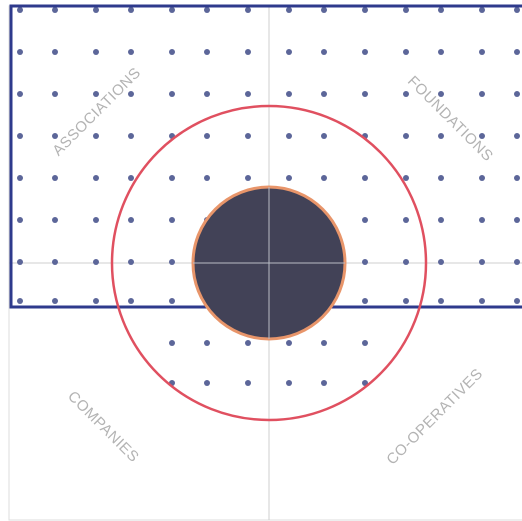  What do you see at coordinates (96, 111) in the screenshot?
I see `label-associations: ASSOCIATIONS` at bounding box center [96, 111].